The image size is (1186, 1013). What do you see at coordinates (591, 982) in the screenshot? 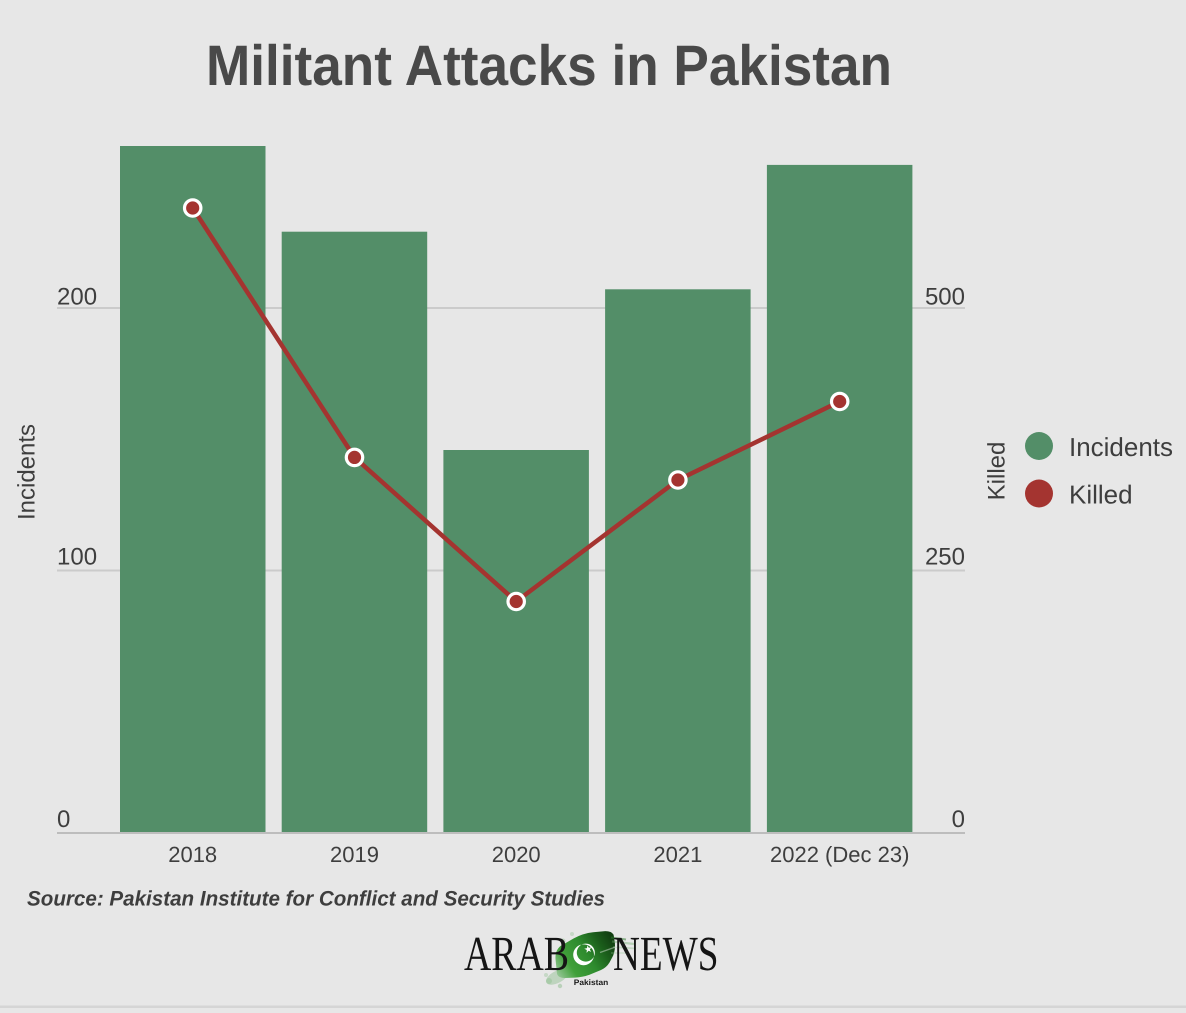
I see `svg-text: Pakistan` at bounding box center [591, 982].